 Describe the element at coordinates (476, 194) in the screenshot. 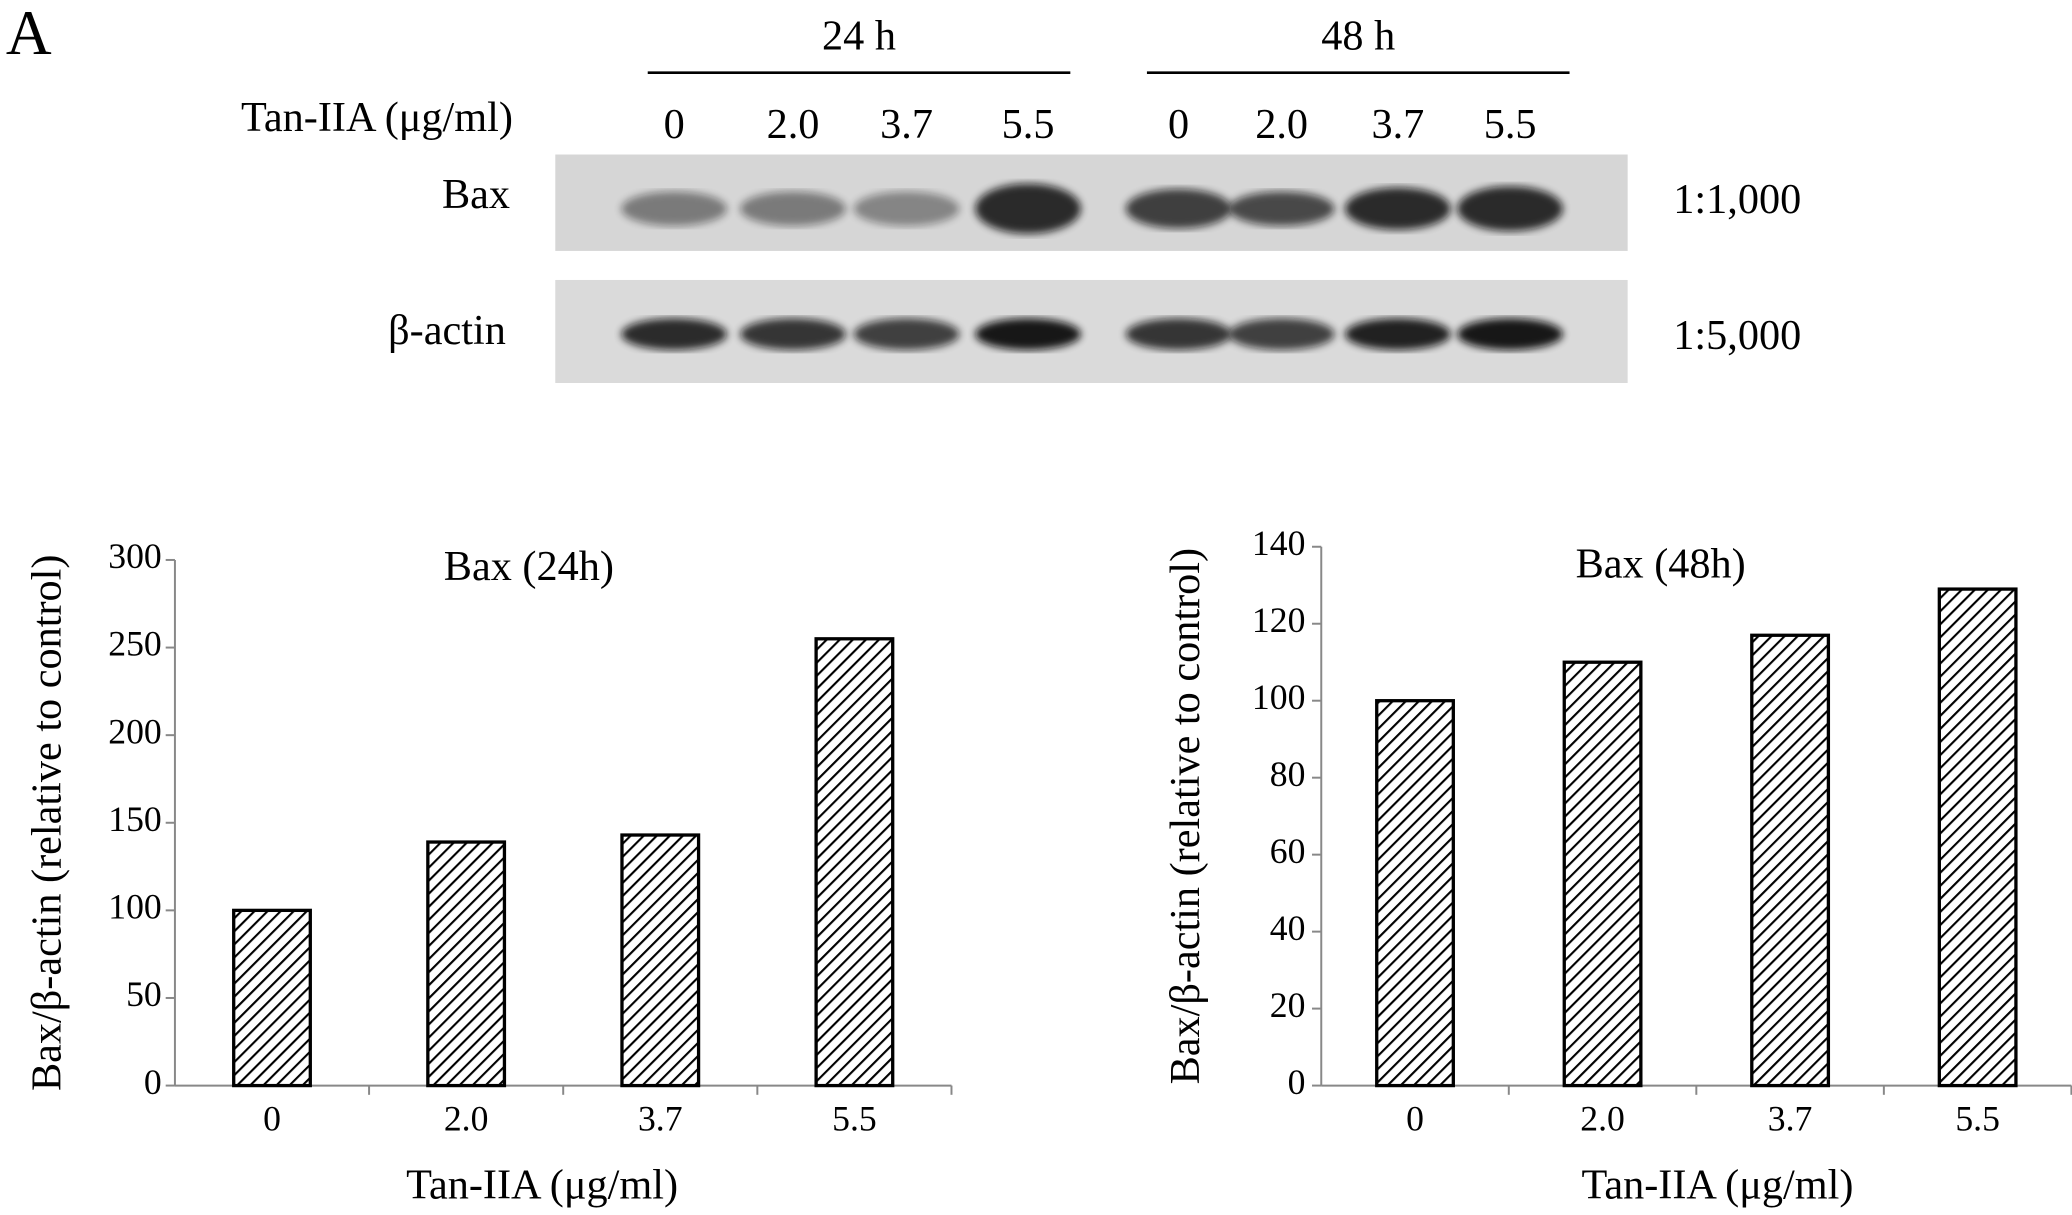

I see `row-label: Bax` at that location.